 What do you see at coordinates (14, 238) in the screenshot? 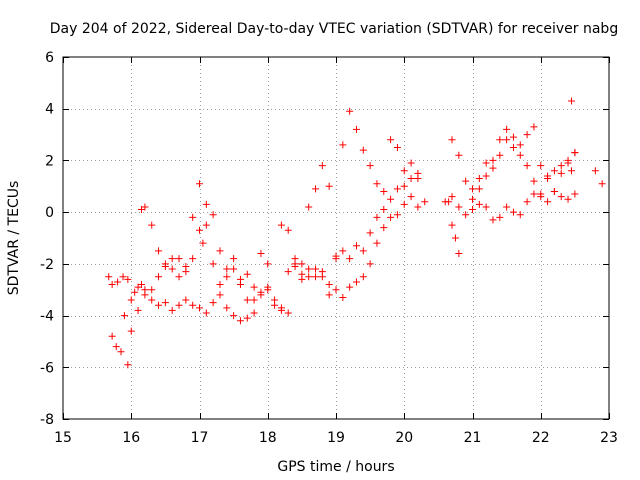
I see `y-axis-label: SDTVAR / TECUs` at bounding box center [14, 238].